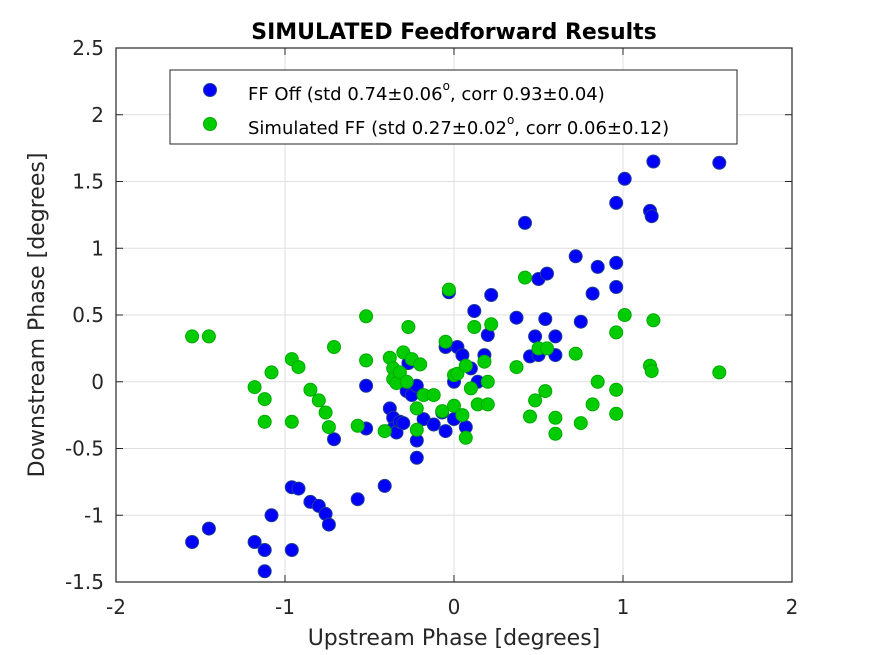 This screenshot has height=655, width=875. I want to click on y-tick-label: 0, so click(97, 382).